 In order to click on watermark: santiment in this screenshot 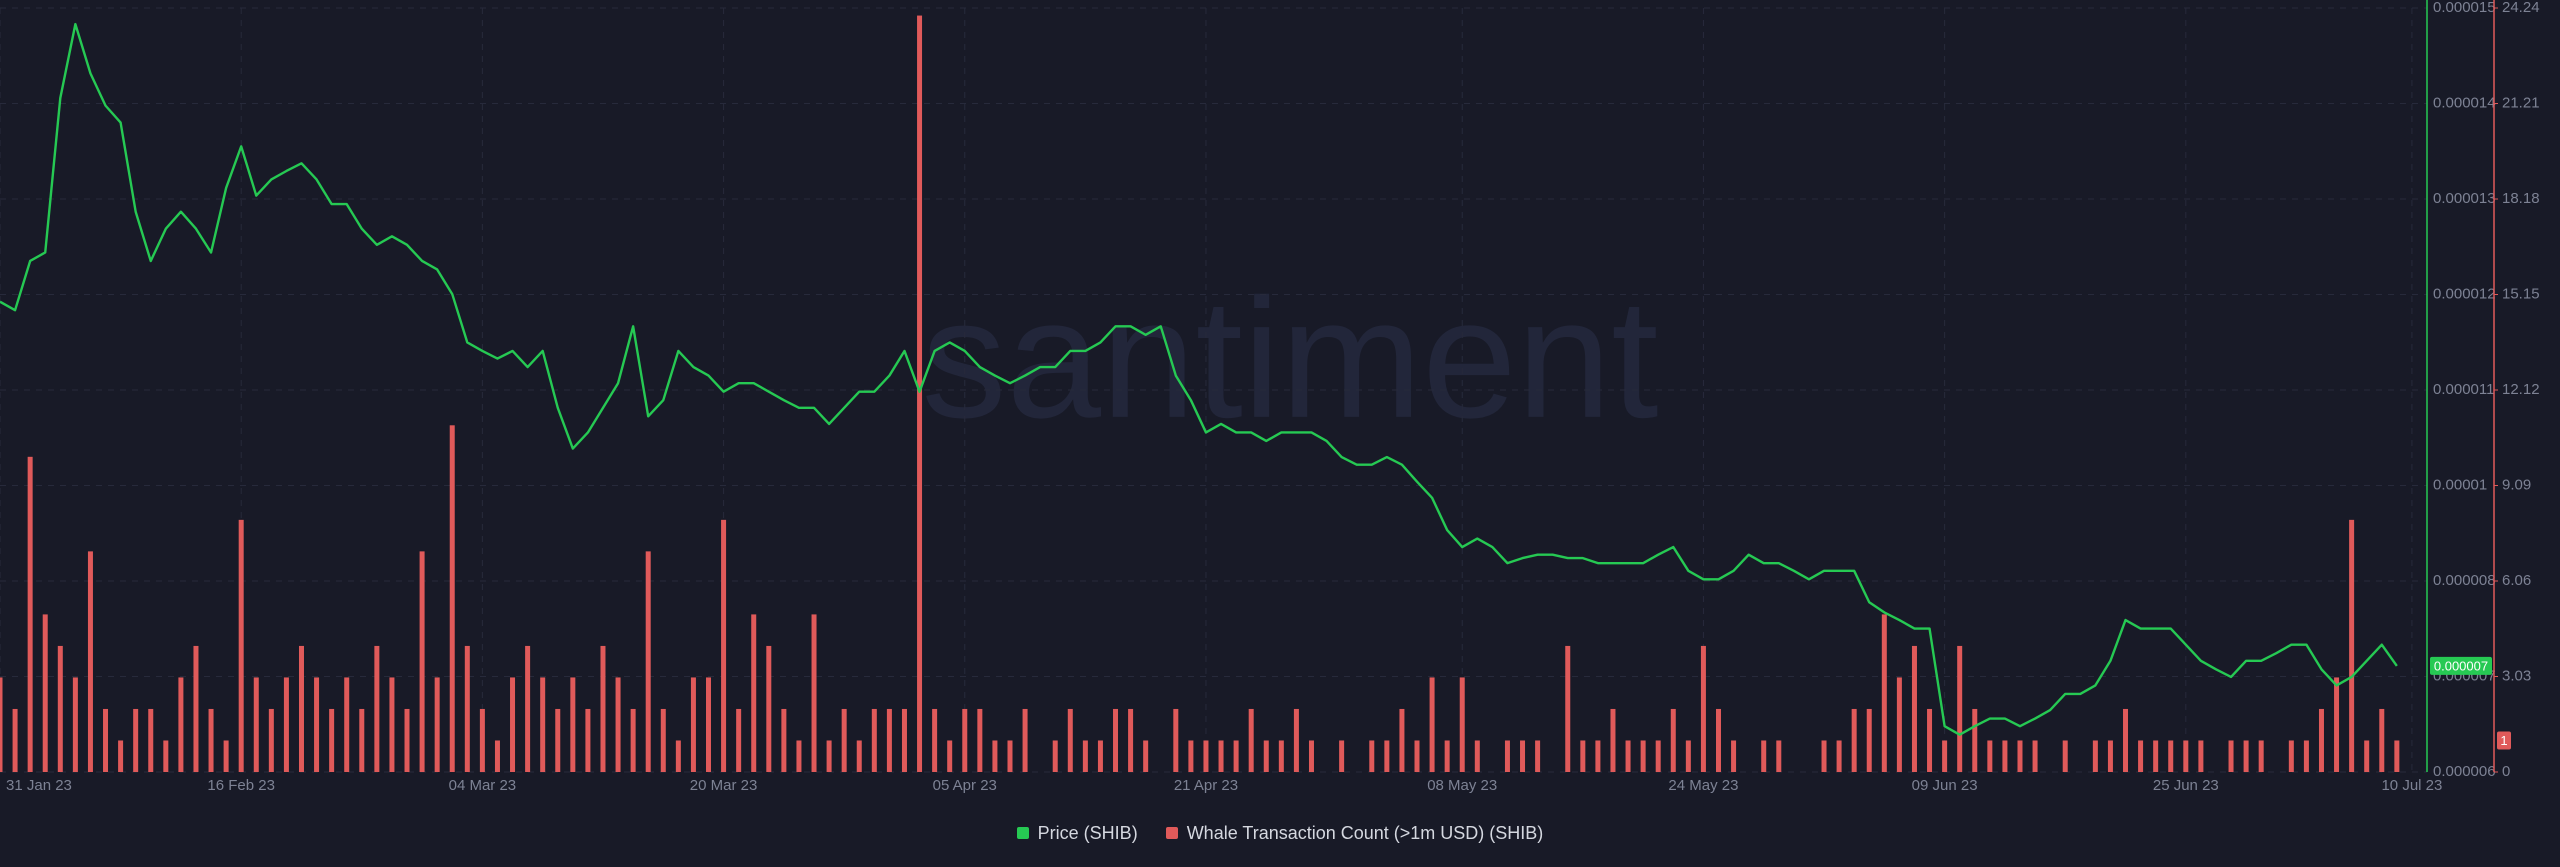, I will do `click(1289, 359)`.